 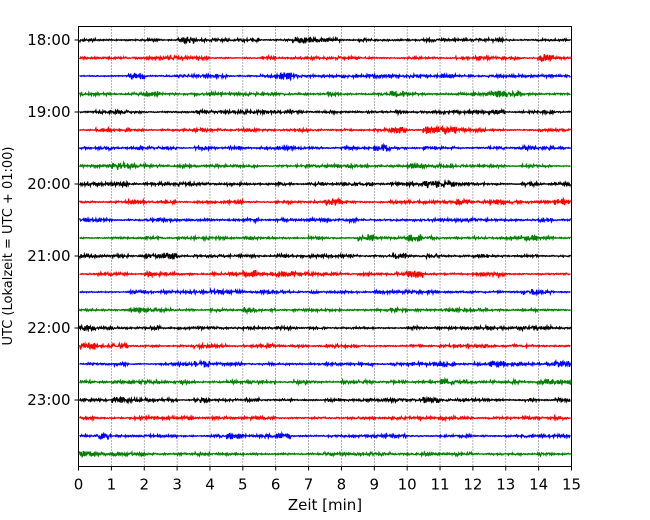 I want to click on x-tick-label: 6, so click(x=276, y=485).